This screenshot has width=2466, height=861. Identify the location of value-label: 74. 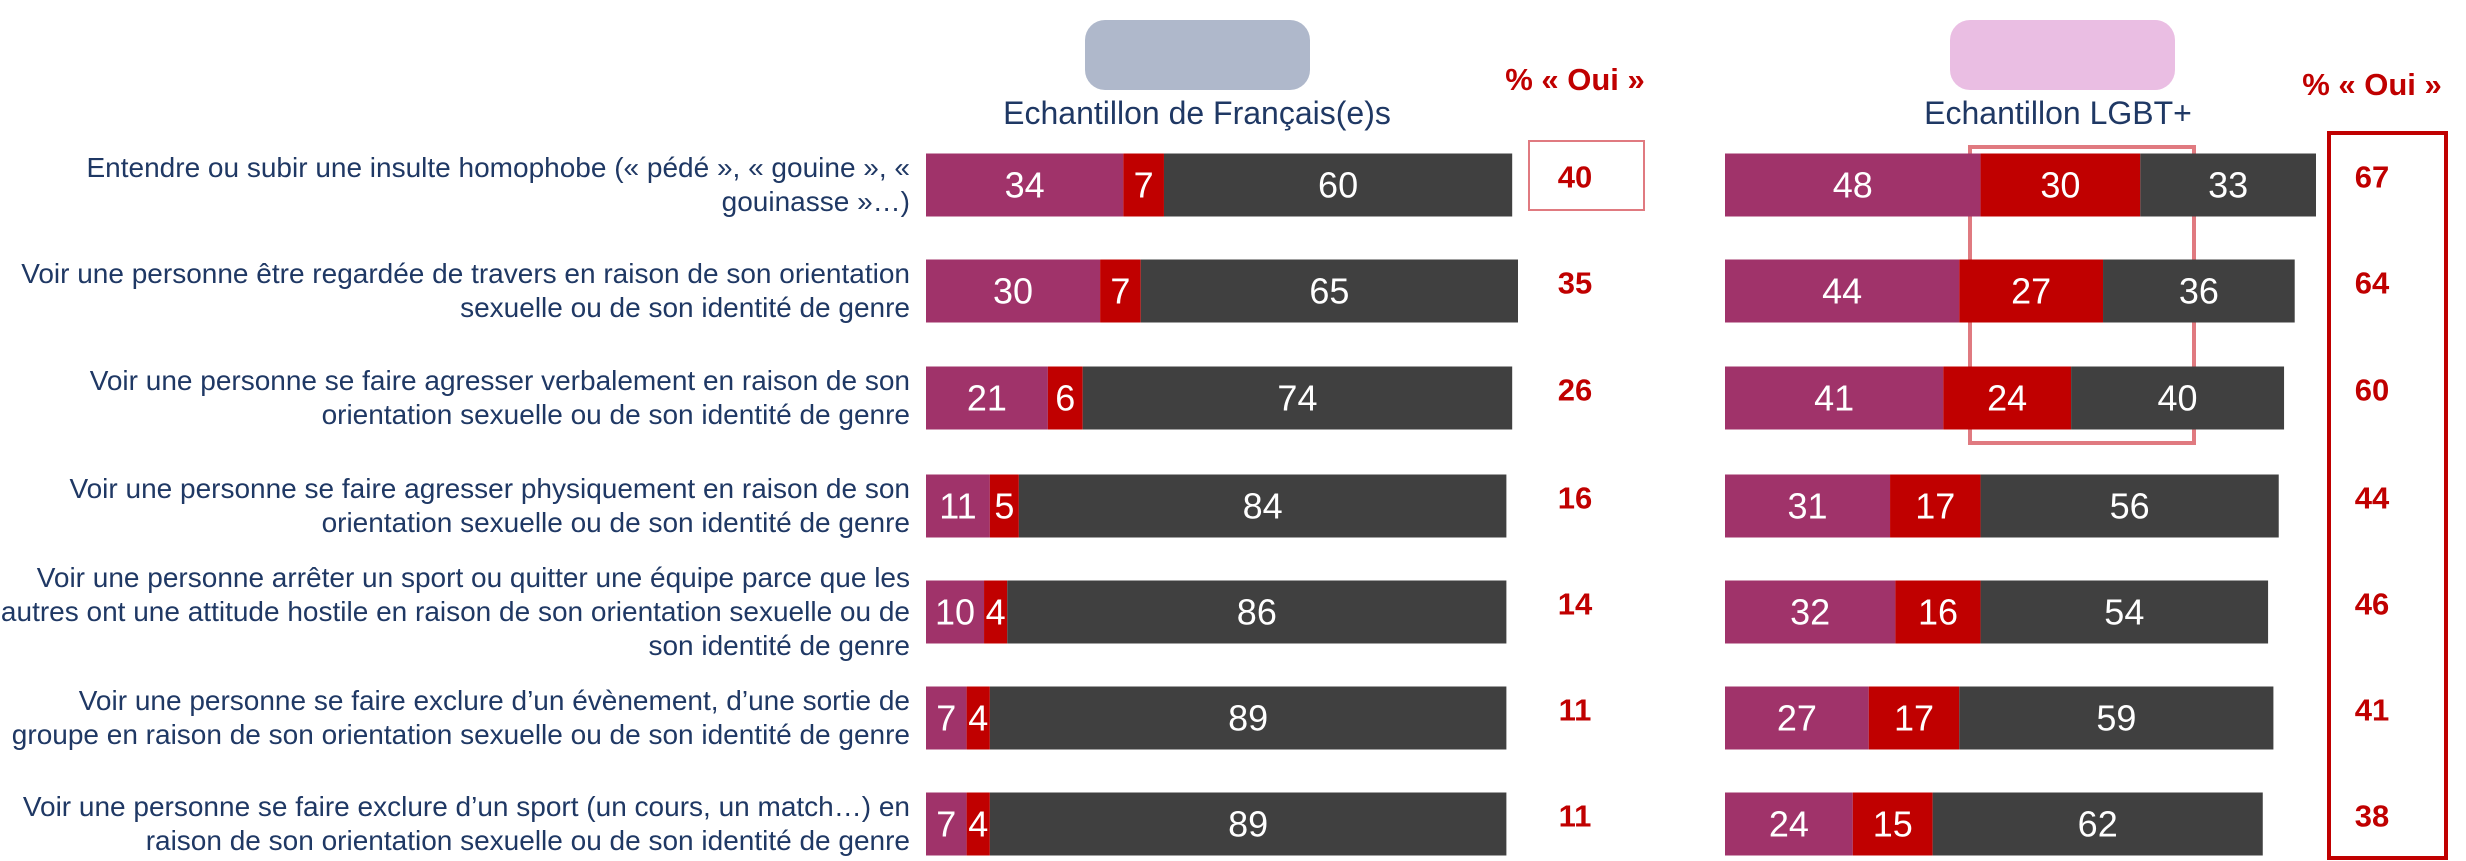
(1297, 398).